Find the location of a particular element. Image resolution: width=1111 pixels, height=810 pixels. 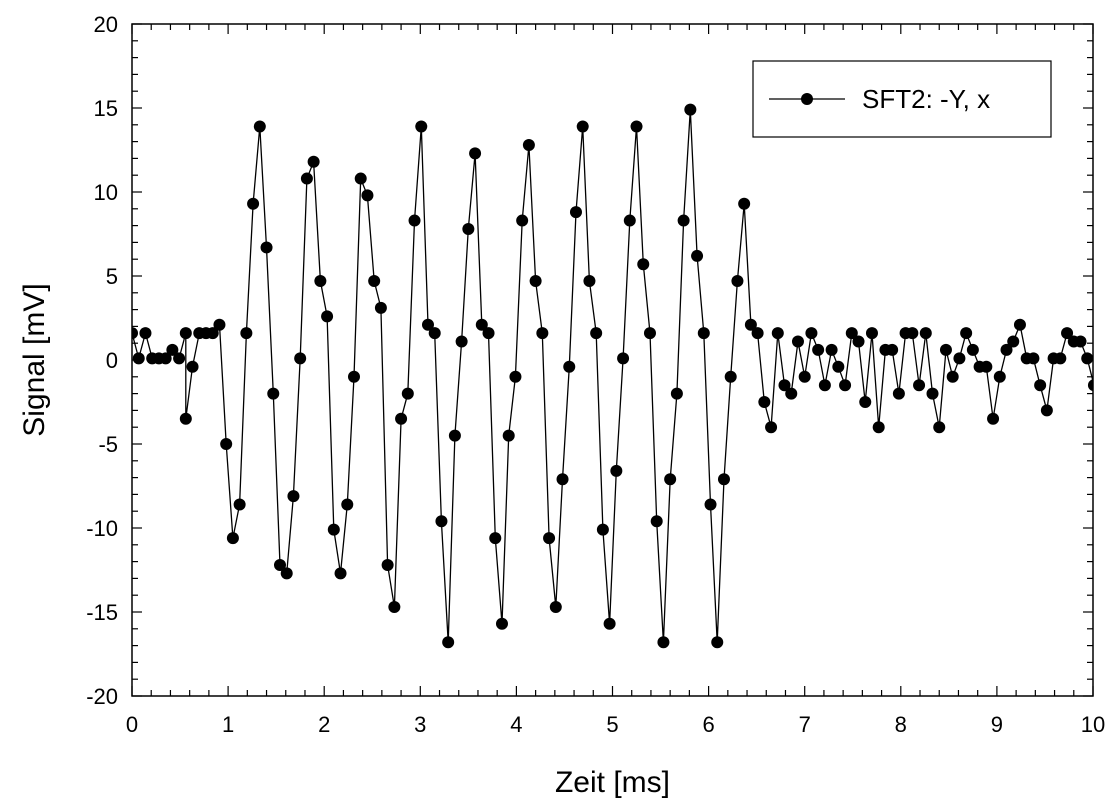

x-tick-label: 5 is located at coordinates (612, 724).